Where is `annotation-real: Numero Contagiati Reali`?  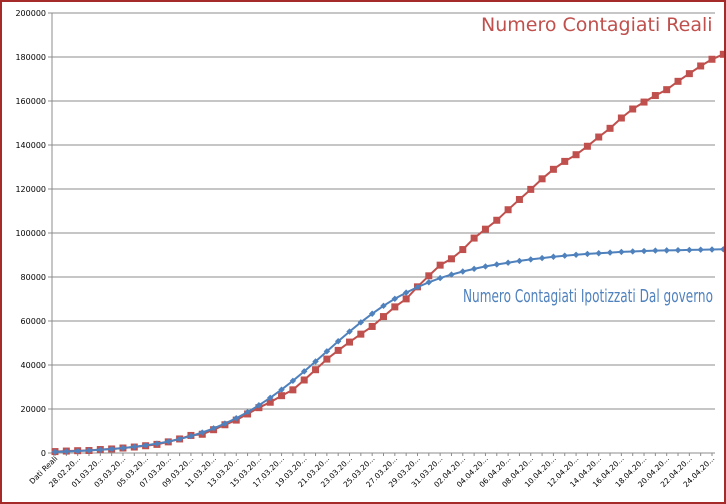
annotation-real: Numero Contagiati Reali is located at coordinates (597, 25).